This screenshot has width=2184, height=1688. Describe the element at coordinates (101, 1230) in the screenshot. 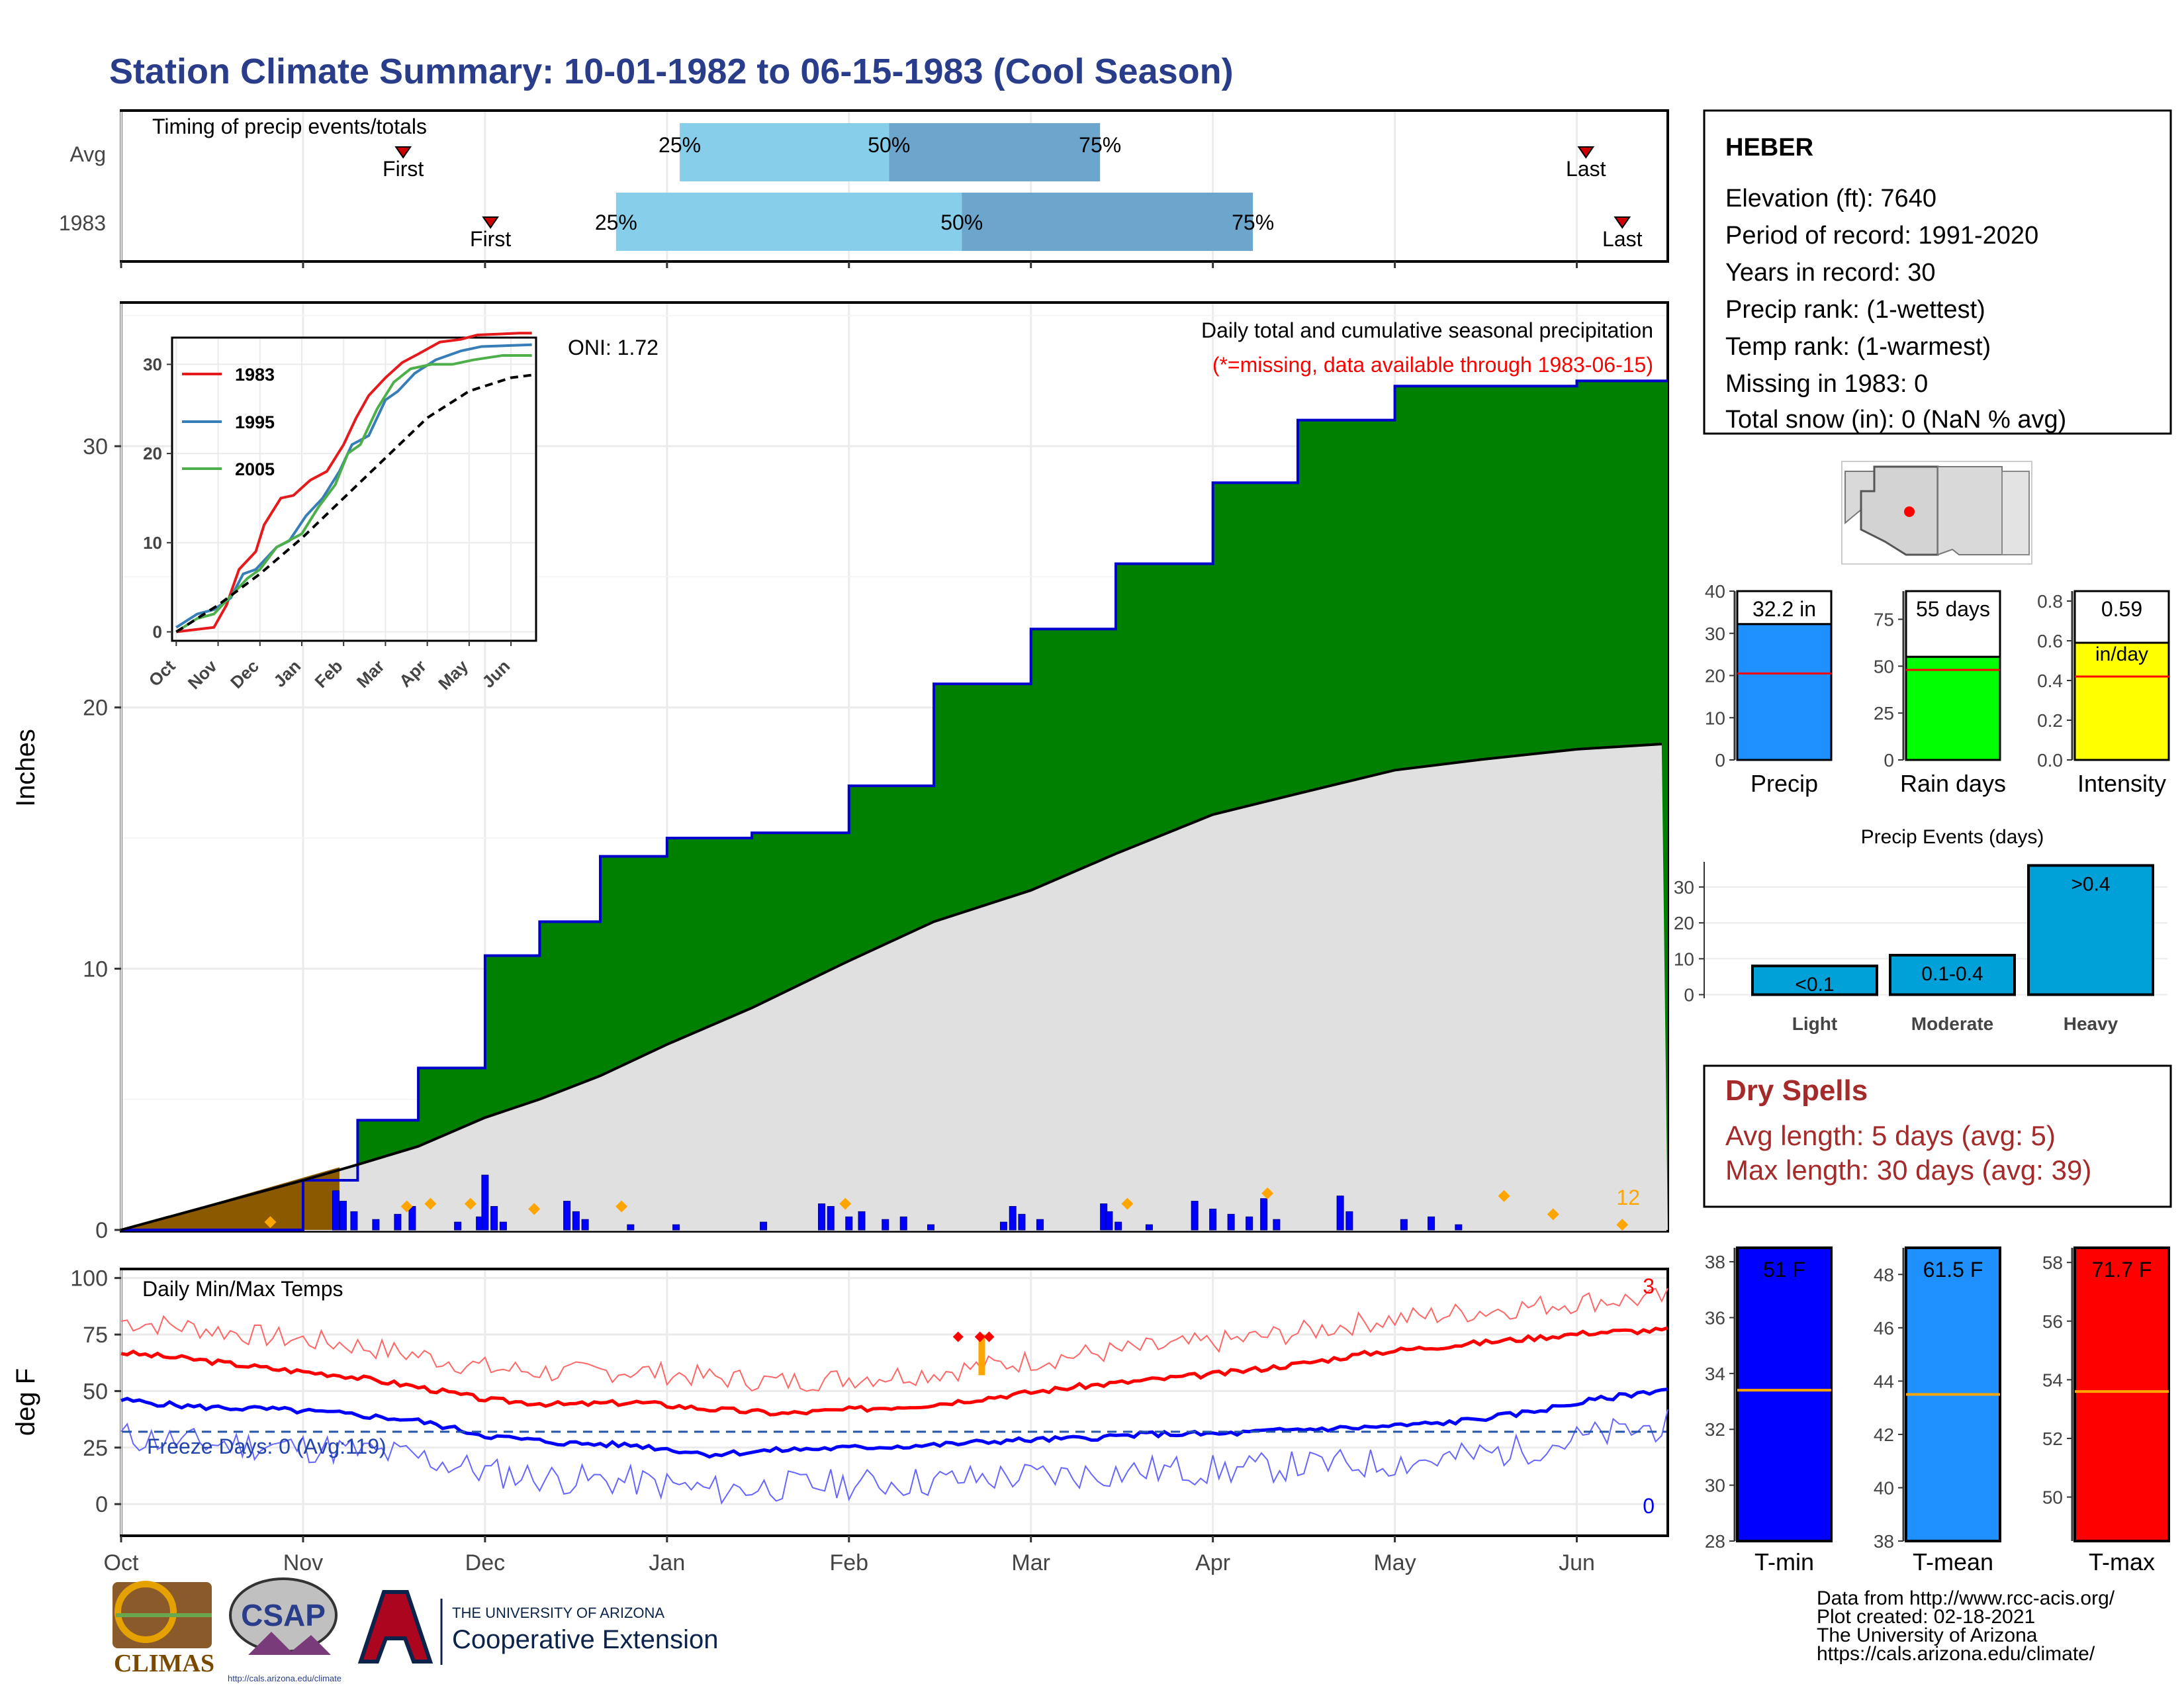

I see `precip-ytick-label: 0` at that location.